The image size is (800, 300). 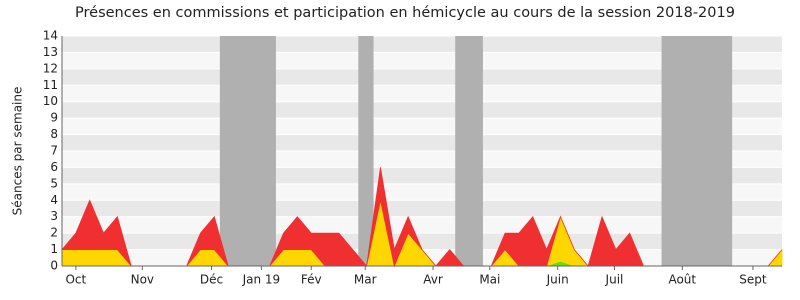 What do you see at coordinates (54, 167) in the screenshot?
I see `y-tick-label: 6` at bounding box center [54, 167].